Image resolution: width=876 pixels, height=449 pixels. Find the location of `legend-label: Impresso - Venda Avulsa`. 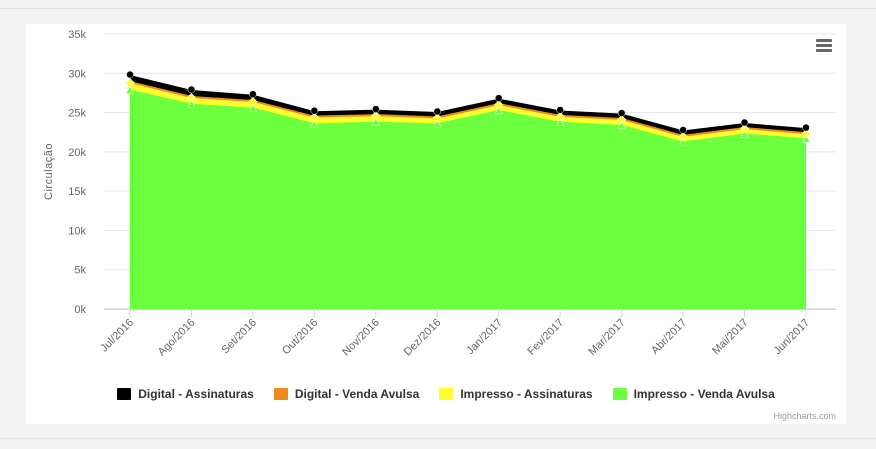

legend-label: Impresso - Venda Avulsa is located at coordinates (704, 394).